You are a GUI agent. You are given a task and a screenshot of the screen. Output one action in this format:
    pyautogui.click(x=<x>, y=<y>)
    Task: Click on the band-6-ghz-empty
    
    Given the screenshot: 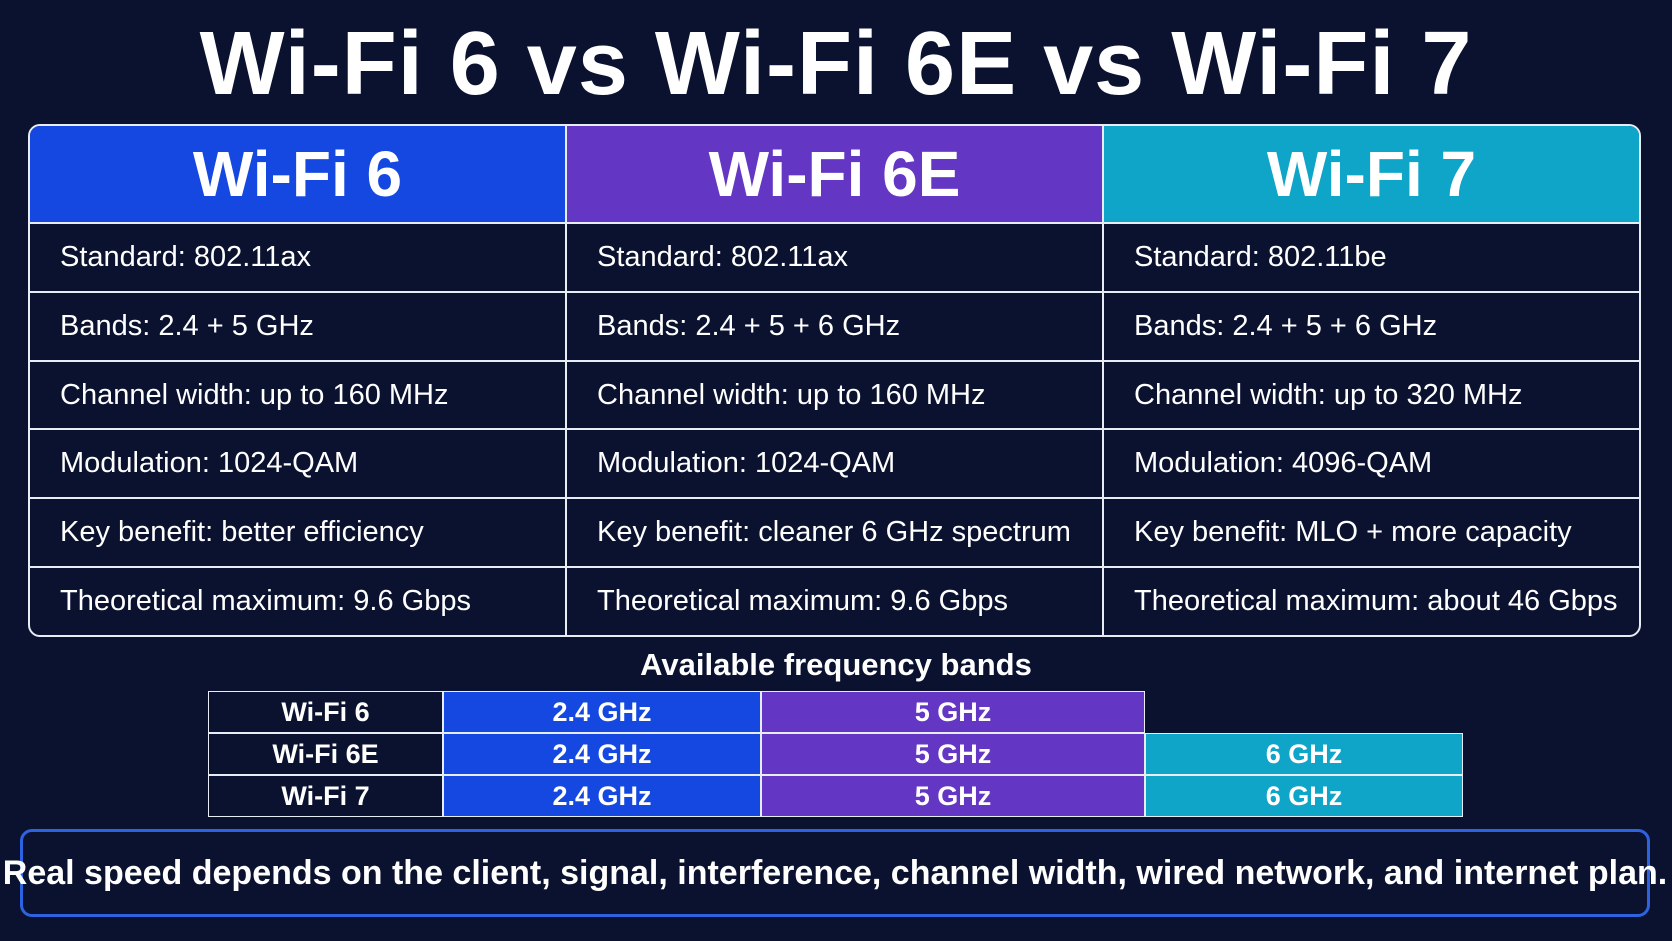 What is the action you would take?
    pyautogui.click(x=1304, y=712)
    